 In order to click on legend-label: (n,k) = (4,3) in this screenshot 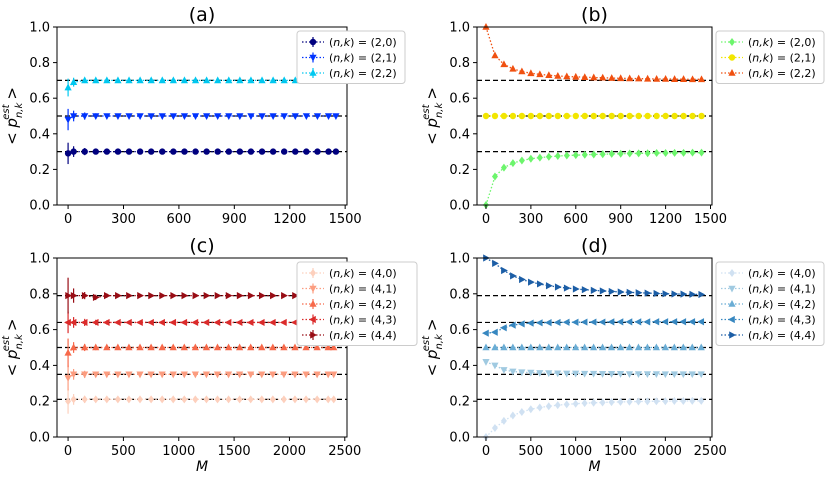, I will do `click(782, 320)`.